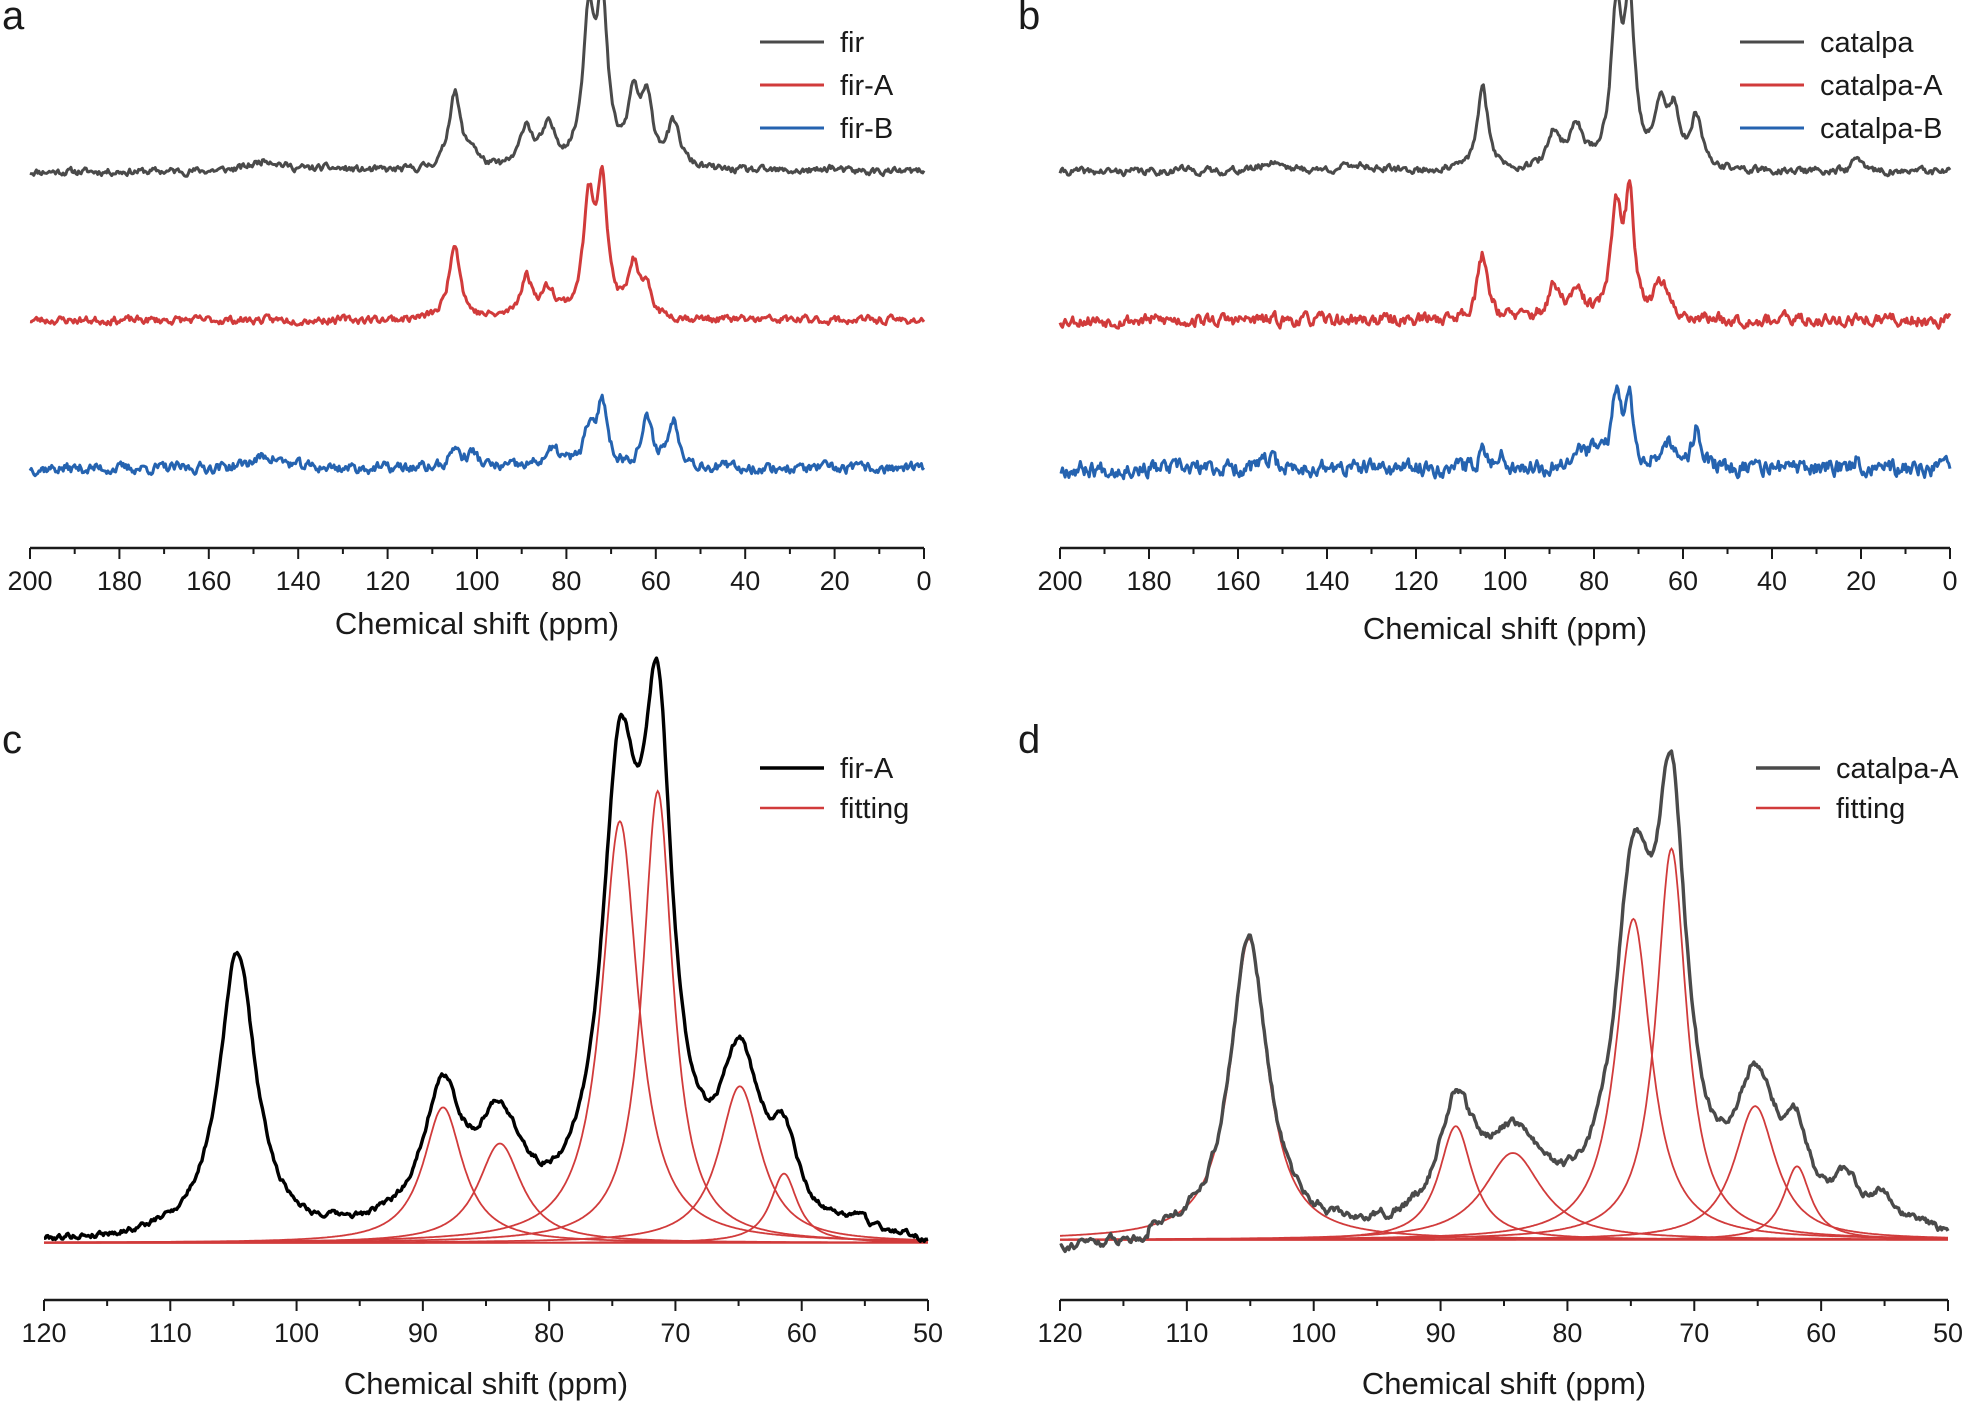 The image size is (1965, 1415). Describe the element at coordinates (12, 740) in the screenshot. I see `panel-label: c` at that location.